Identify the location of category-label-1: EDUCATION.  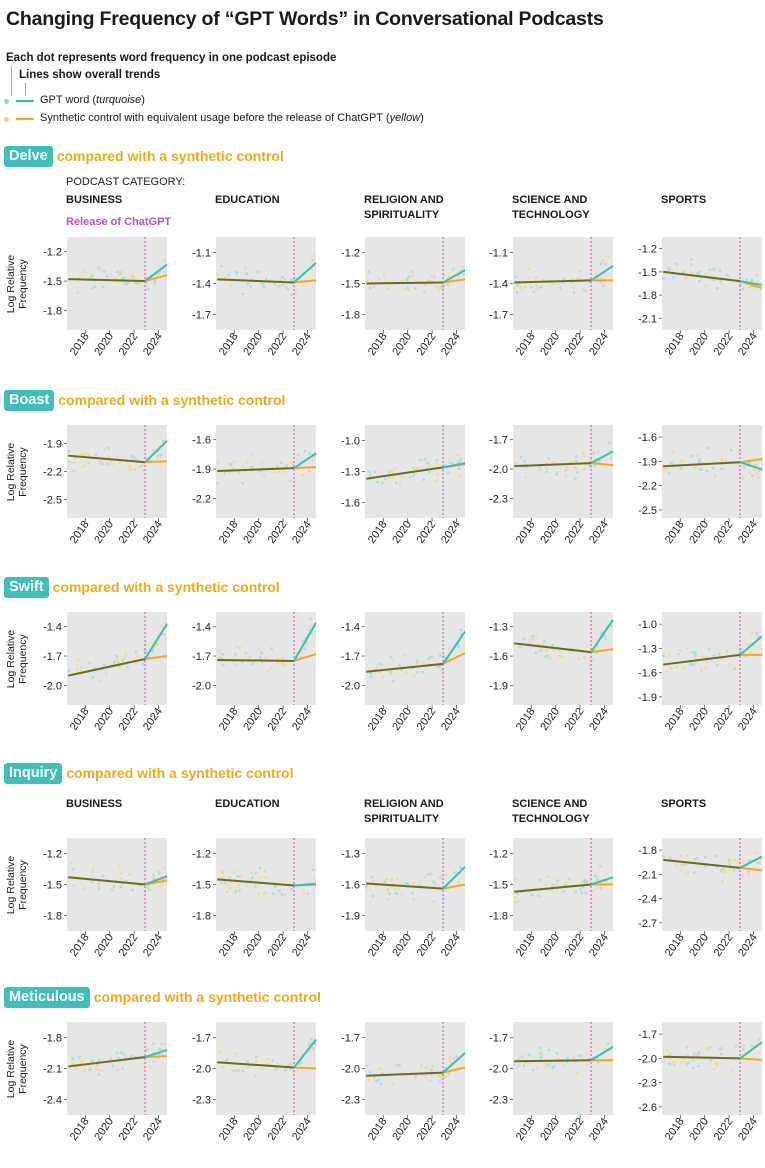
(247, 200).